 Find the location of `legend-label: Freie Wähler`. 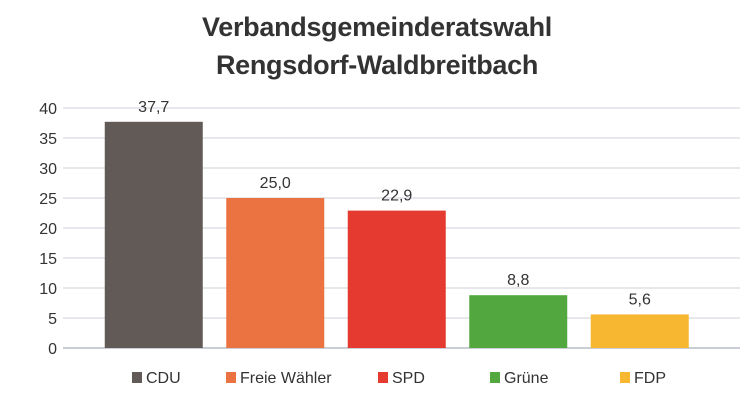

legend-label: Freie Wähler is located at coordinates (286, 378).